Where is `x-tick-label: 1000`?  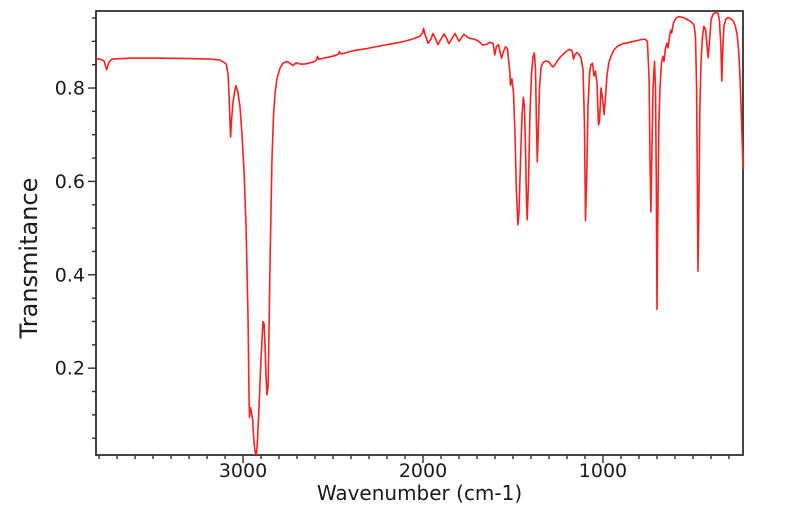
x-tick-label: 1000 is located at coordinates (603, 471).